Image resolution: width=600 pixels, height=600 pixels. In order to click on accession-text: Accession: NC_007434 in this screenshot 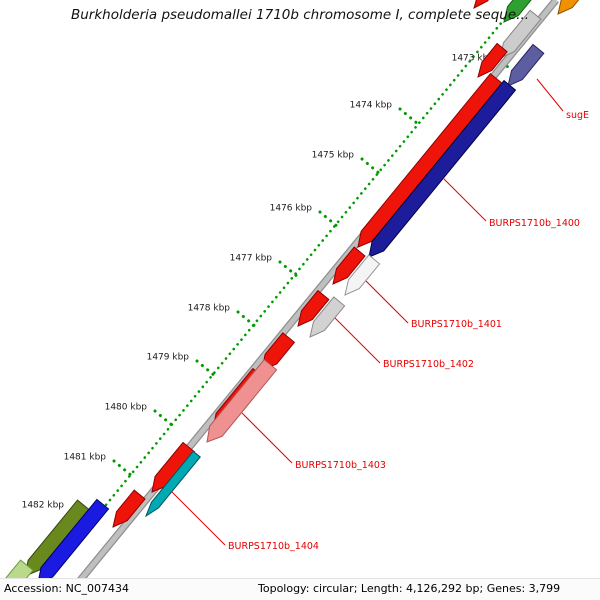, I will do `click(67, 588)`.